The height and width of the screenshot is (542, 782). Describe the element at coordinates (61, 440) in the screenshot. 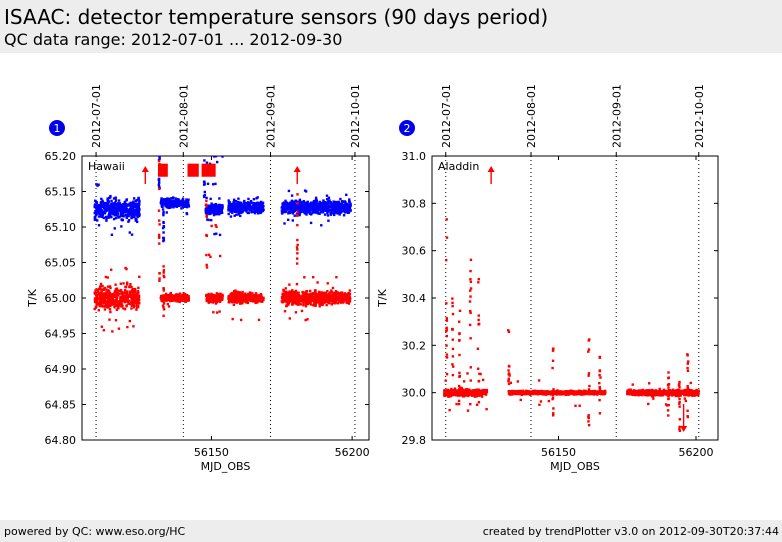

I see `y-tick-label: 64.80` at that location.